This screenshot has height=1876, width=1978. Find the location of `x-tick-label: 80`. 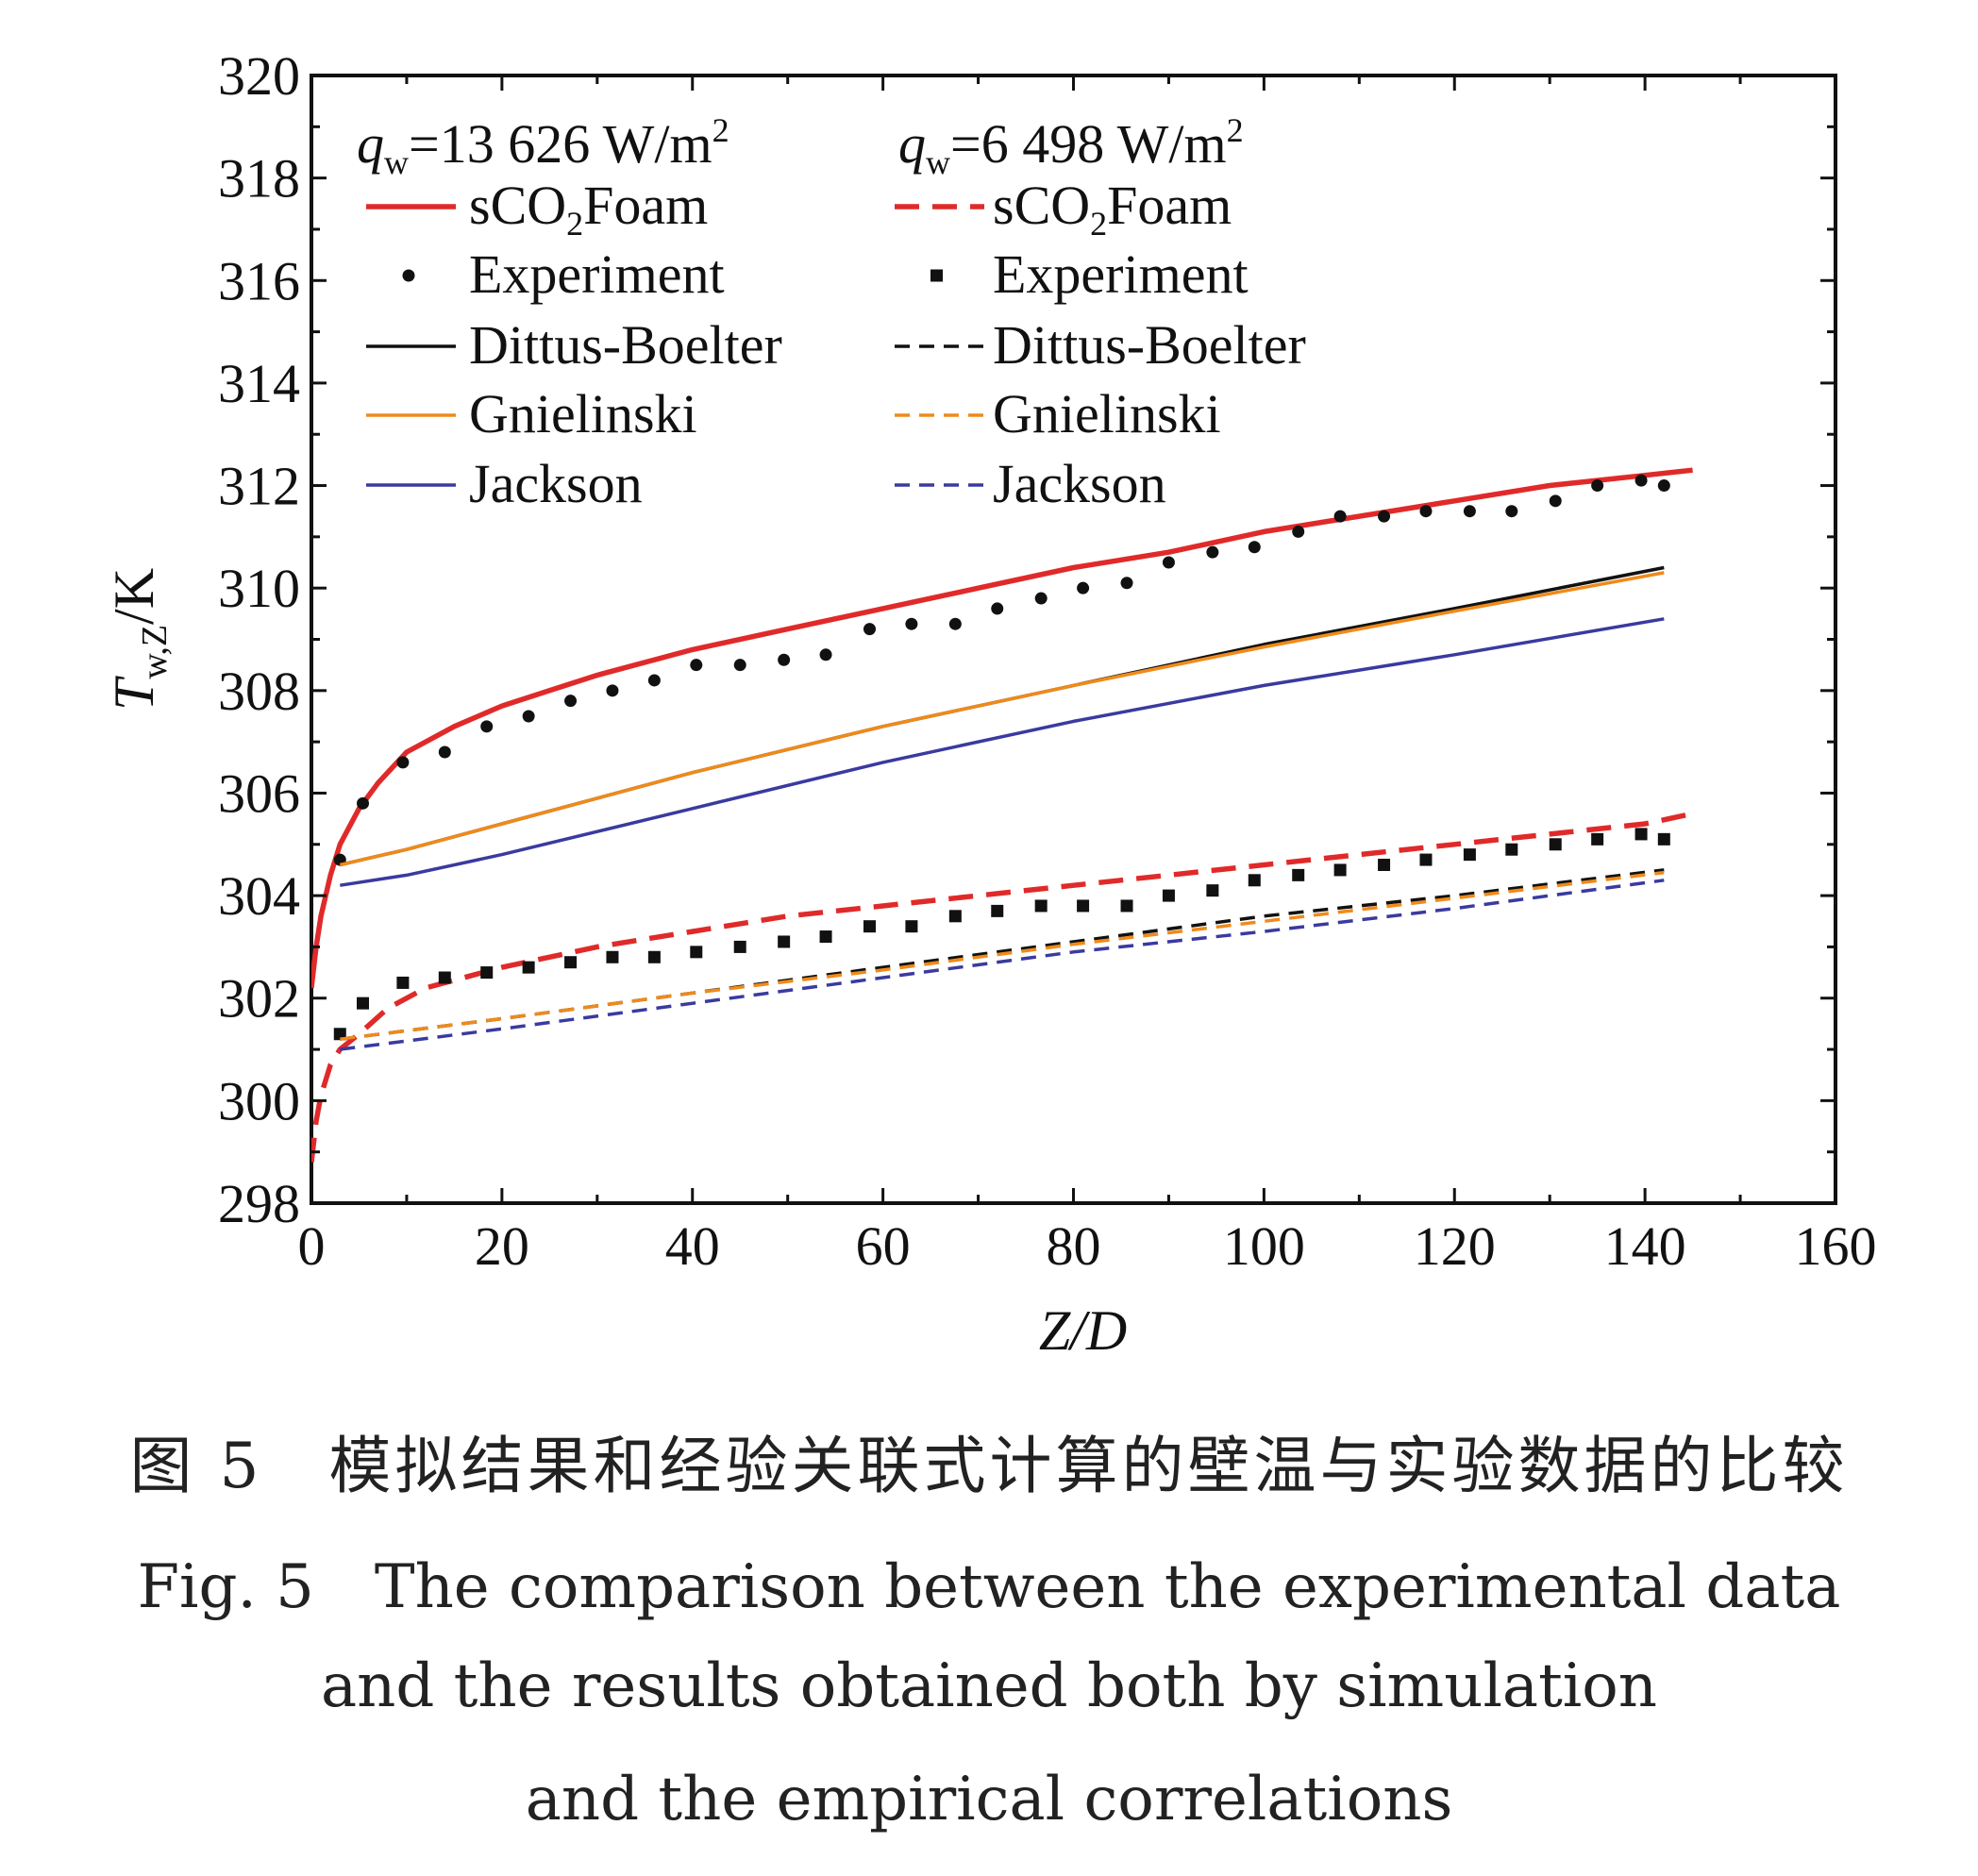

x-tick-label: 80 is located at coordinates (1074, 1246).